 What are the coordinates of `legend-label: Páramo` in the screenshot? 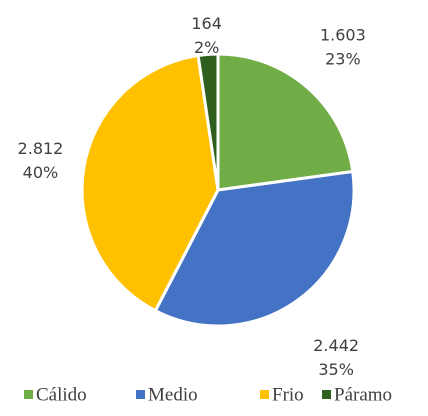 It's located at (363, 394).